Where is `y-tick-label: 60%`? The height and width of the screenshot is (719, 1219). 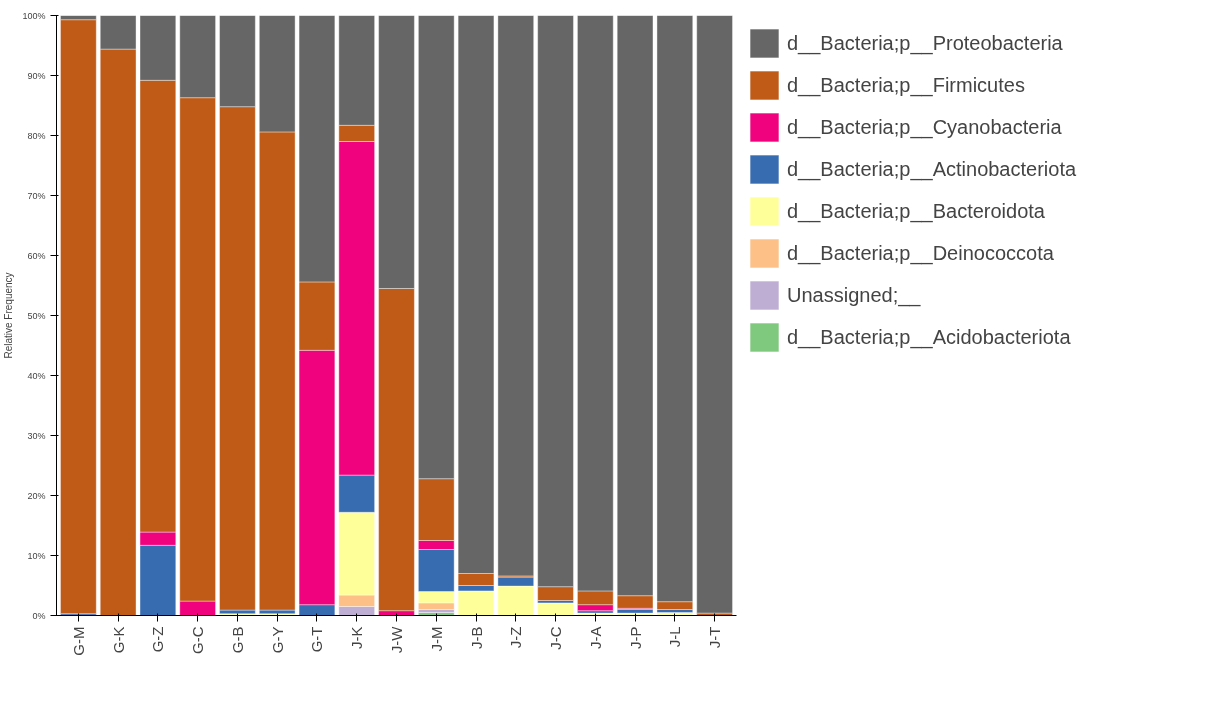
y-tick-label: 60% is located at coordinates (36, 255).